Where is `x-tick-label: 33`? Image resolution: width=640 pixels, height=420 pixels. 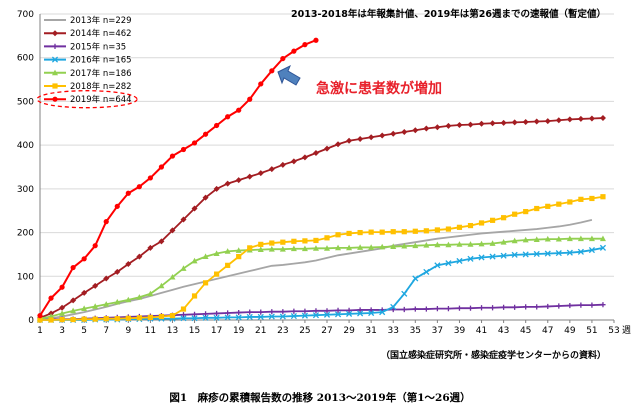 x-tick-label: 33 is located at coordinates (393, 331).